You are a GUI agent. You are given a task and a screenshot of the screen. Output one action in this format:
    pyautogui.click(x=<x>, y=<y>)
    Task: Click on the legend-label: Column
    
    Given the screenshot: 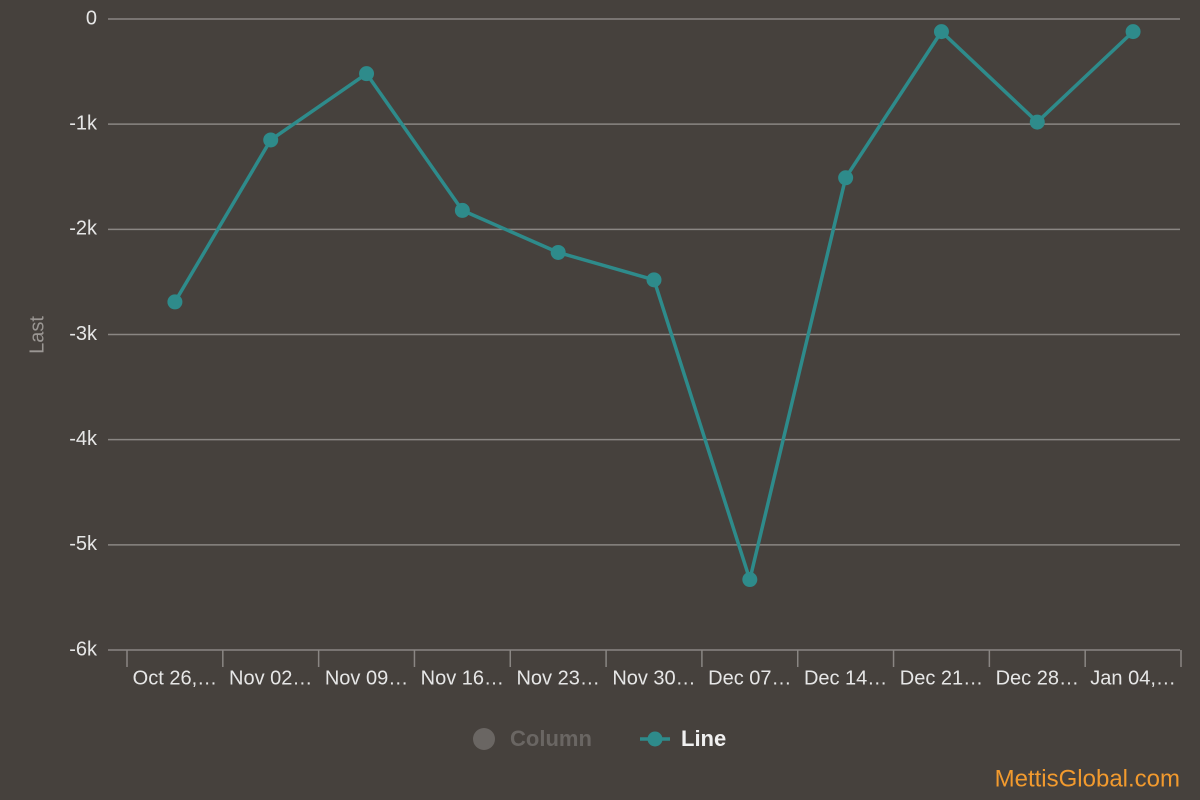 What is the action you would take?
    pyautogui.click(x=551, y=738)
    